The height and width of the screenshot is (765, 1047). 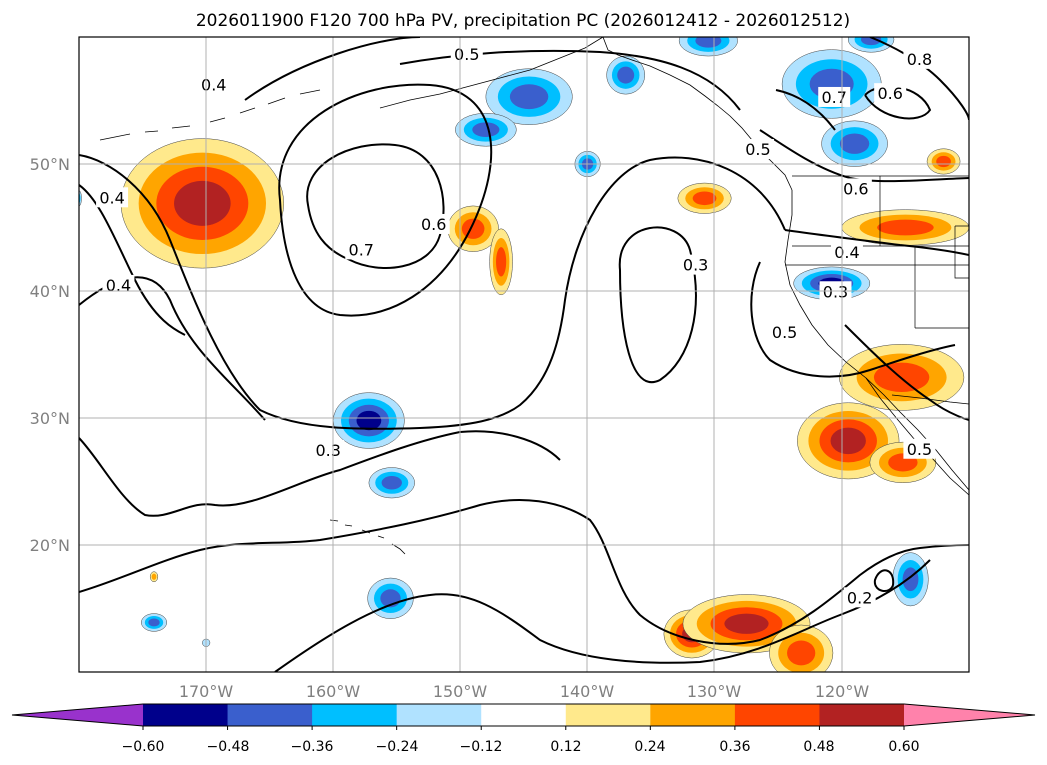 I want to click on contour-label: 0.8, so click(x=919, y=59).